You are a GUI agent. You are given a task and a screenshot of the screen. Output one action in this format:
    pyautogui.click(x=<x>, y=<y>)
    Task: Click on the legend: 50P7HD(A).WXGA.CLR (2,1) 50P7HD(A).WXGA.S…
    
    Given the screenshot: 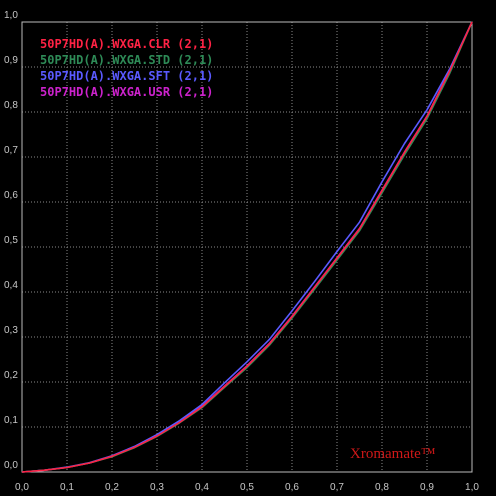 What is the action you would take?
    pyautogui.click(x=126, y=68)
    